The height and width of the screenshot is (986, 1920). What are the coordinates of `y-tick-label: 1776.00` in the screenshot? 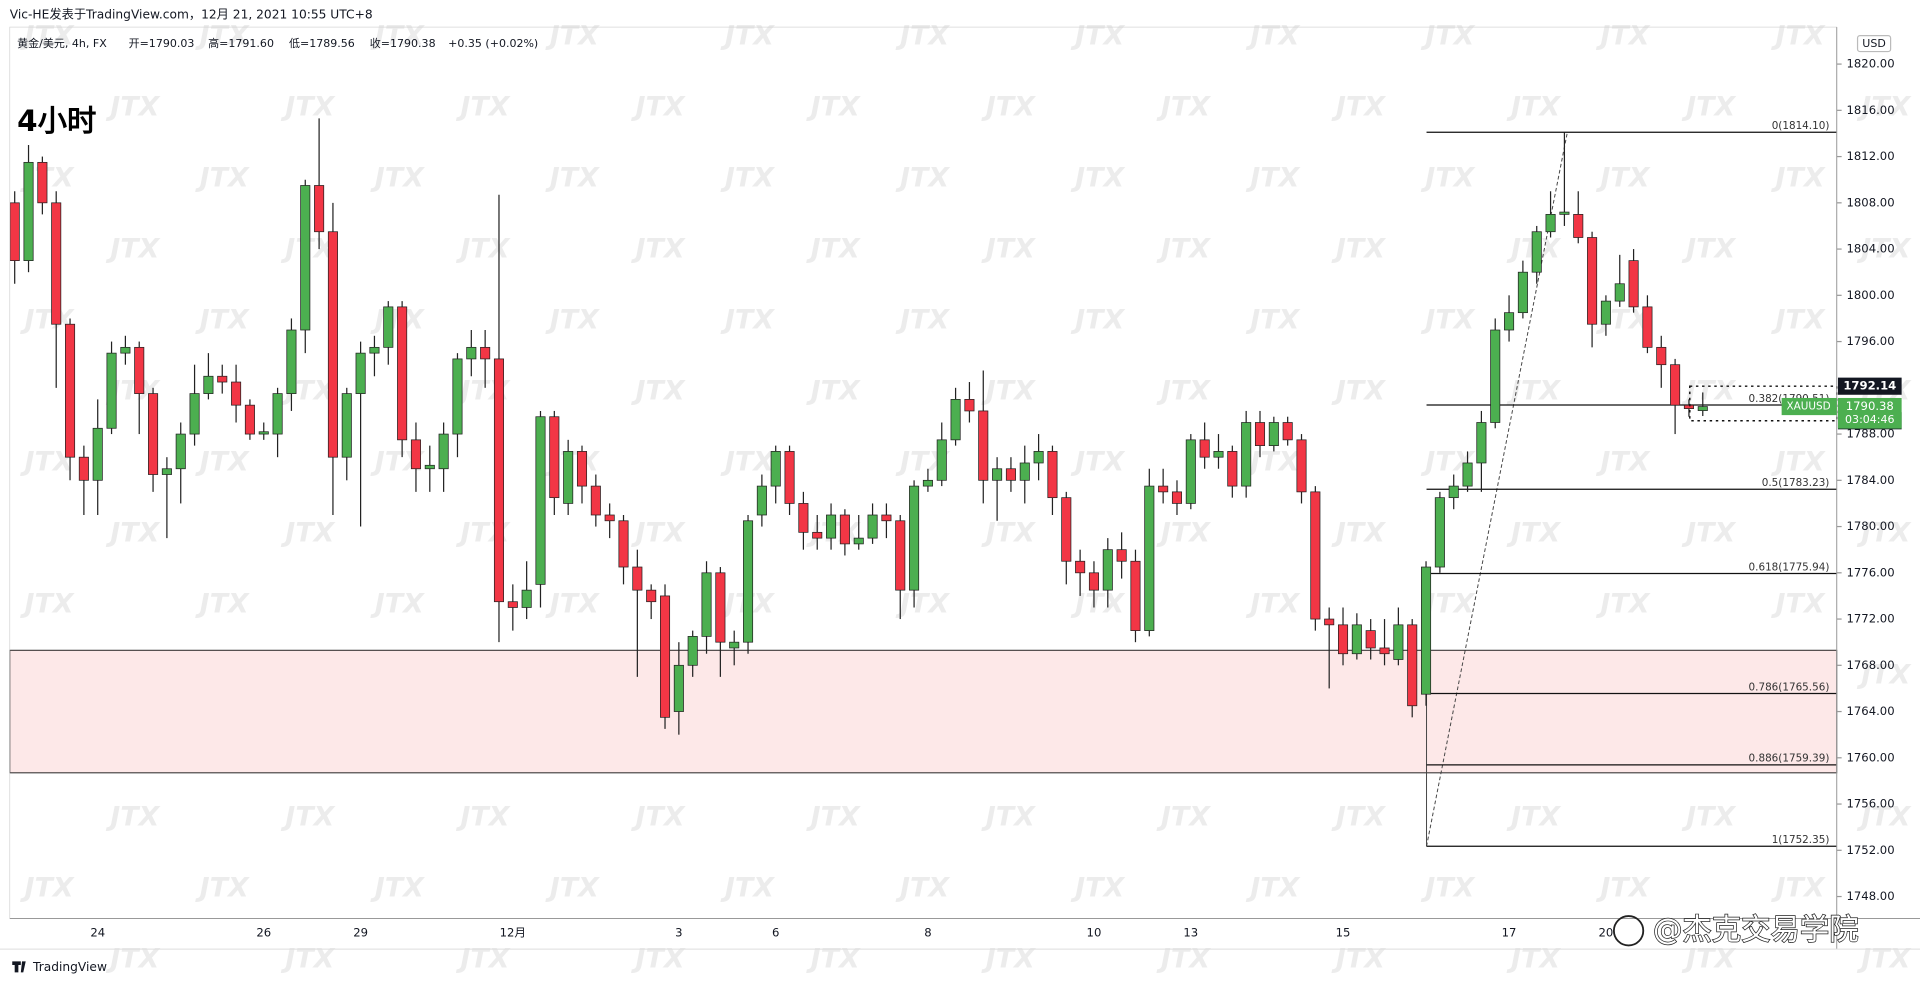 It's located at (1871, 572).